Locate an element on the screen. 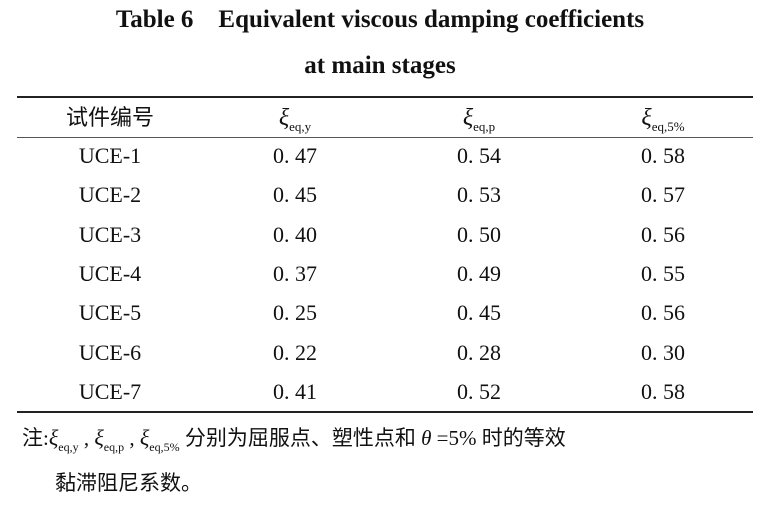  xi-5-cell: 0. 57 is located at coordinates (663, 195).